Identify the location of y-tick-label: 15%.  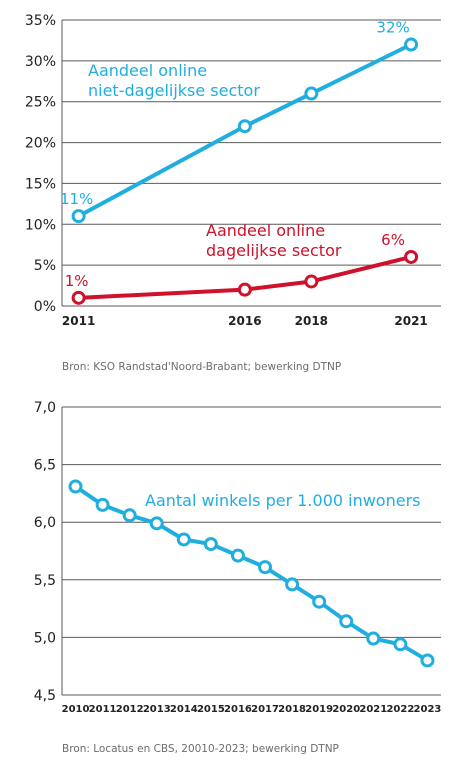
(40, 184).